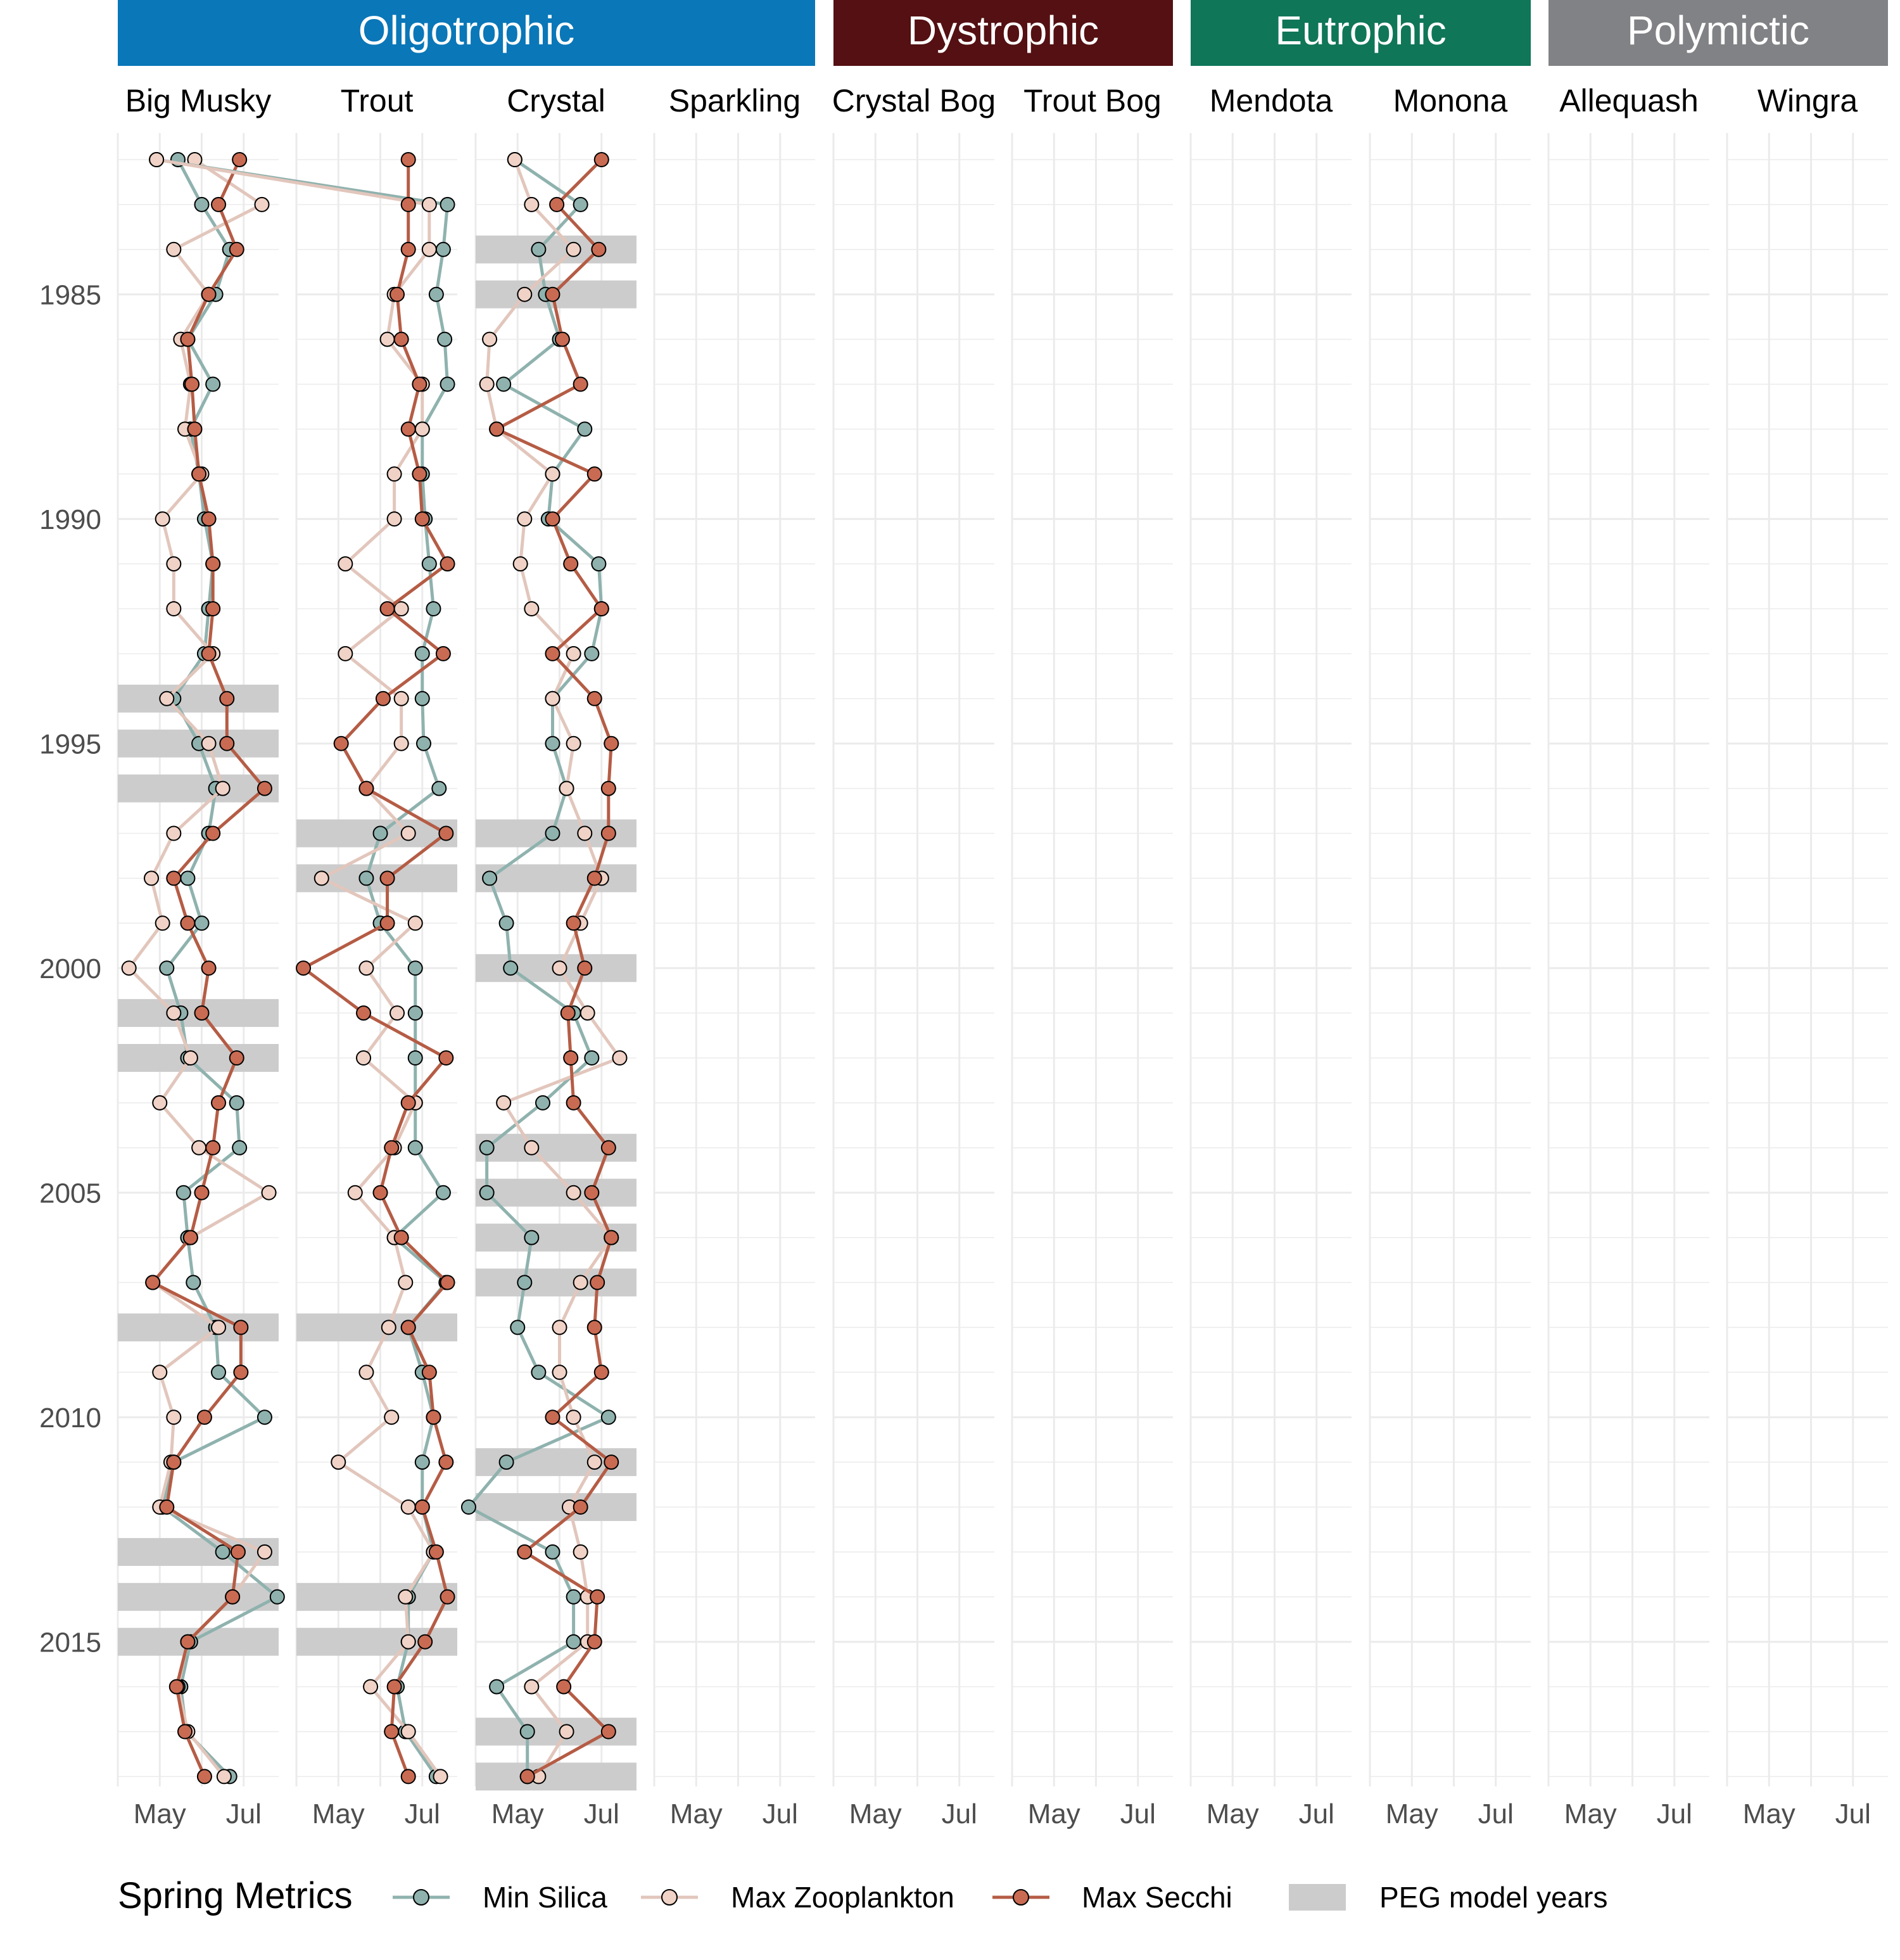  I want to click on panel-title: Crystal Bog, so click(914, 100).